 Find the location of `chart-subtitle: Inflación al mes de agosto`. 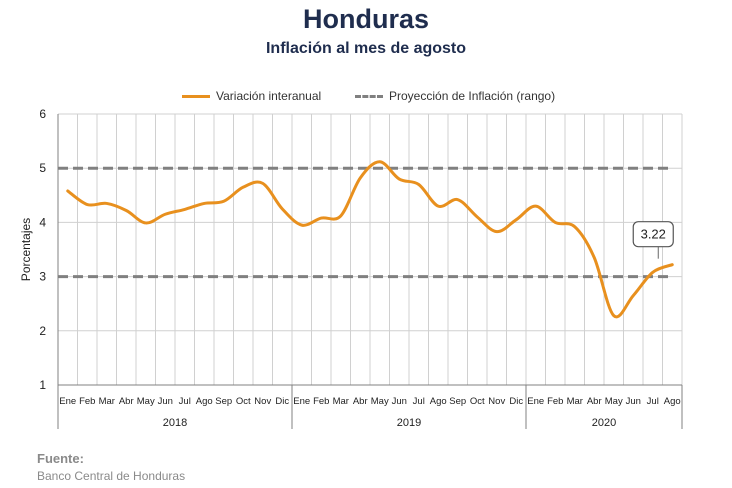

chart-subtitle: Inflación al mes de agosto is located at coordinates (366, 48).